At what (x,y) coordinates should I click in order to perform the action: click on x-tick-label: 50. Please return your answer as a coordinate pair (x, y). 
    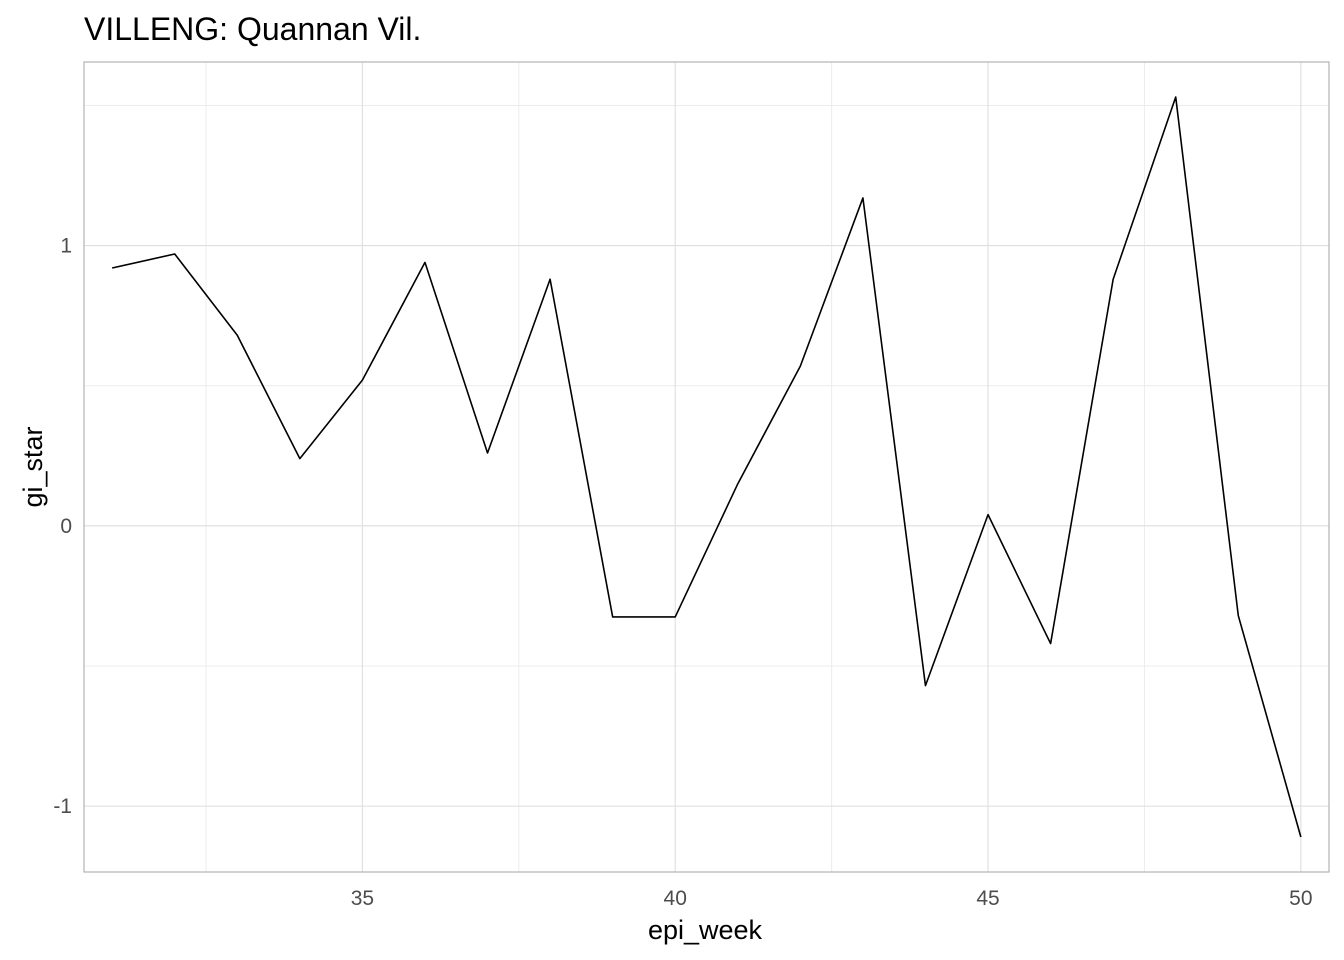
    Looking at the image, I should click on (1300, 898).